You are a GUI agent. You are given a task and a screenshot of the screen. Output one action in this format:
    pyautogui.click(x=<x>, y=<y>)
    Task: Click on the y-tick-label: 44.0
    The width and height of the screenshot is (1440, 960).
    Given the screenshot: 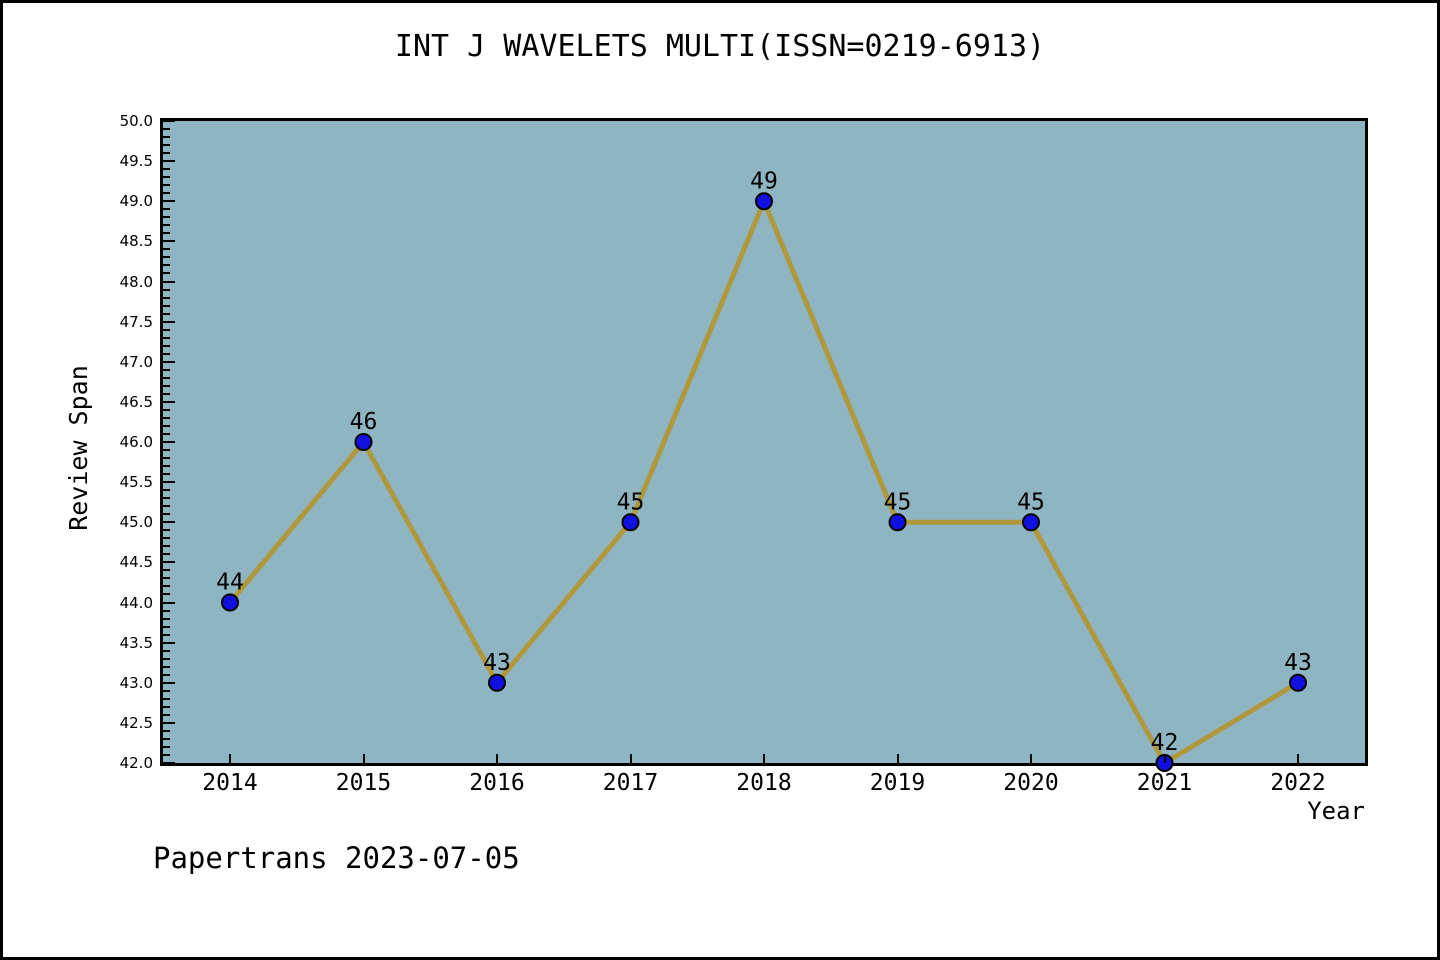 What is the action you would take?
    pyautogui.click(x=136, y=602)
    